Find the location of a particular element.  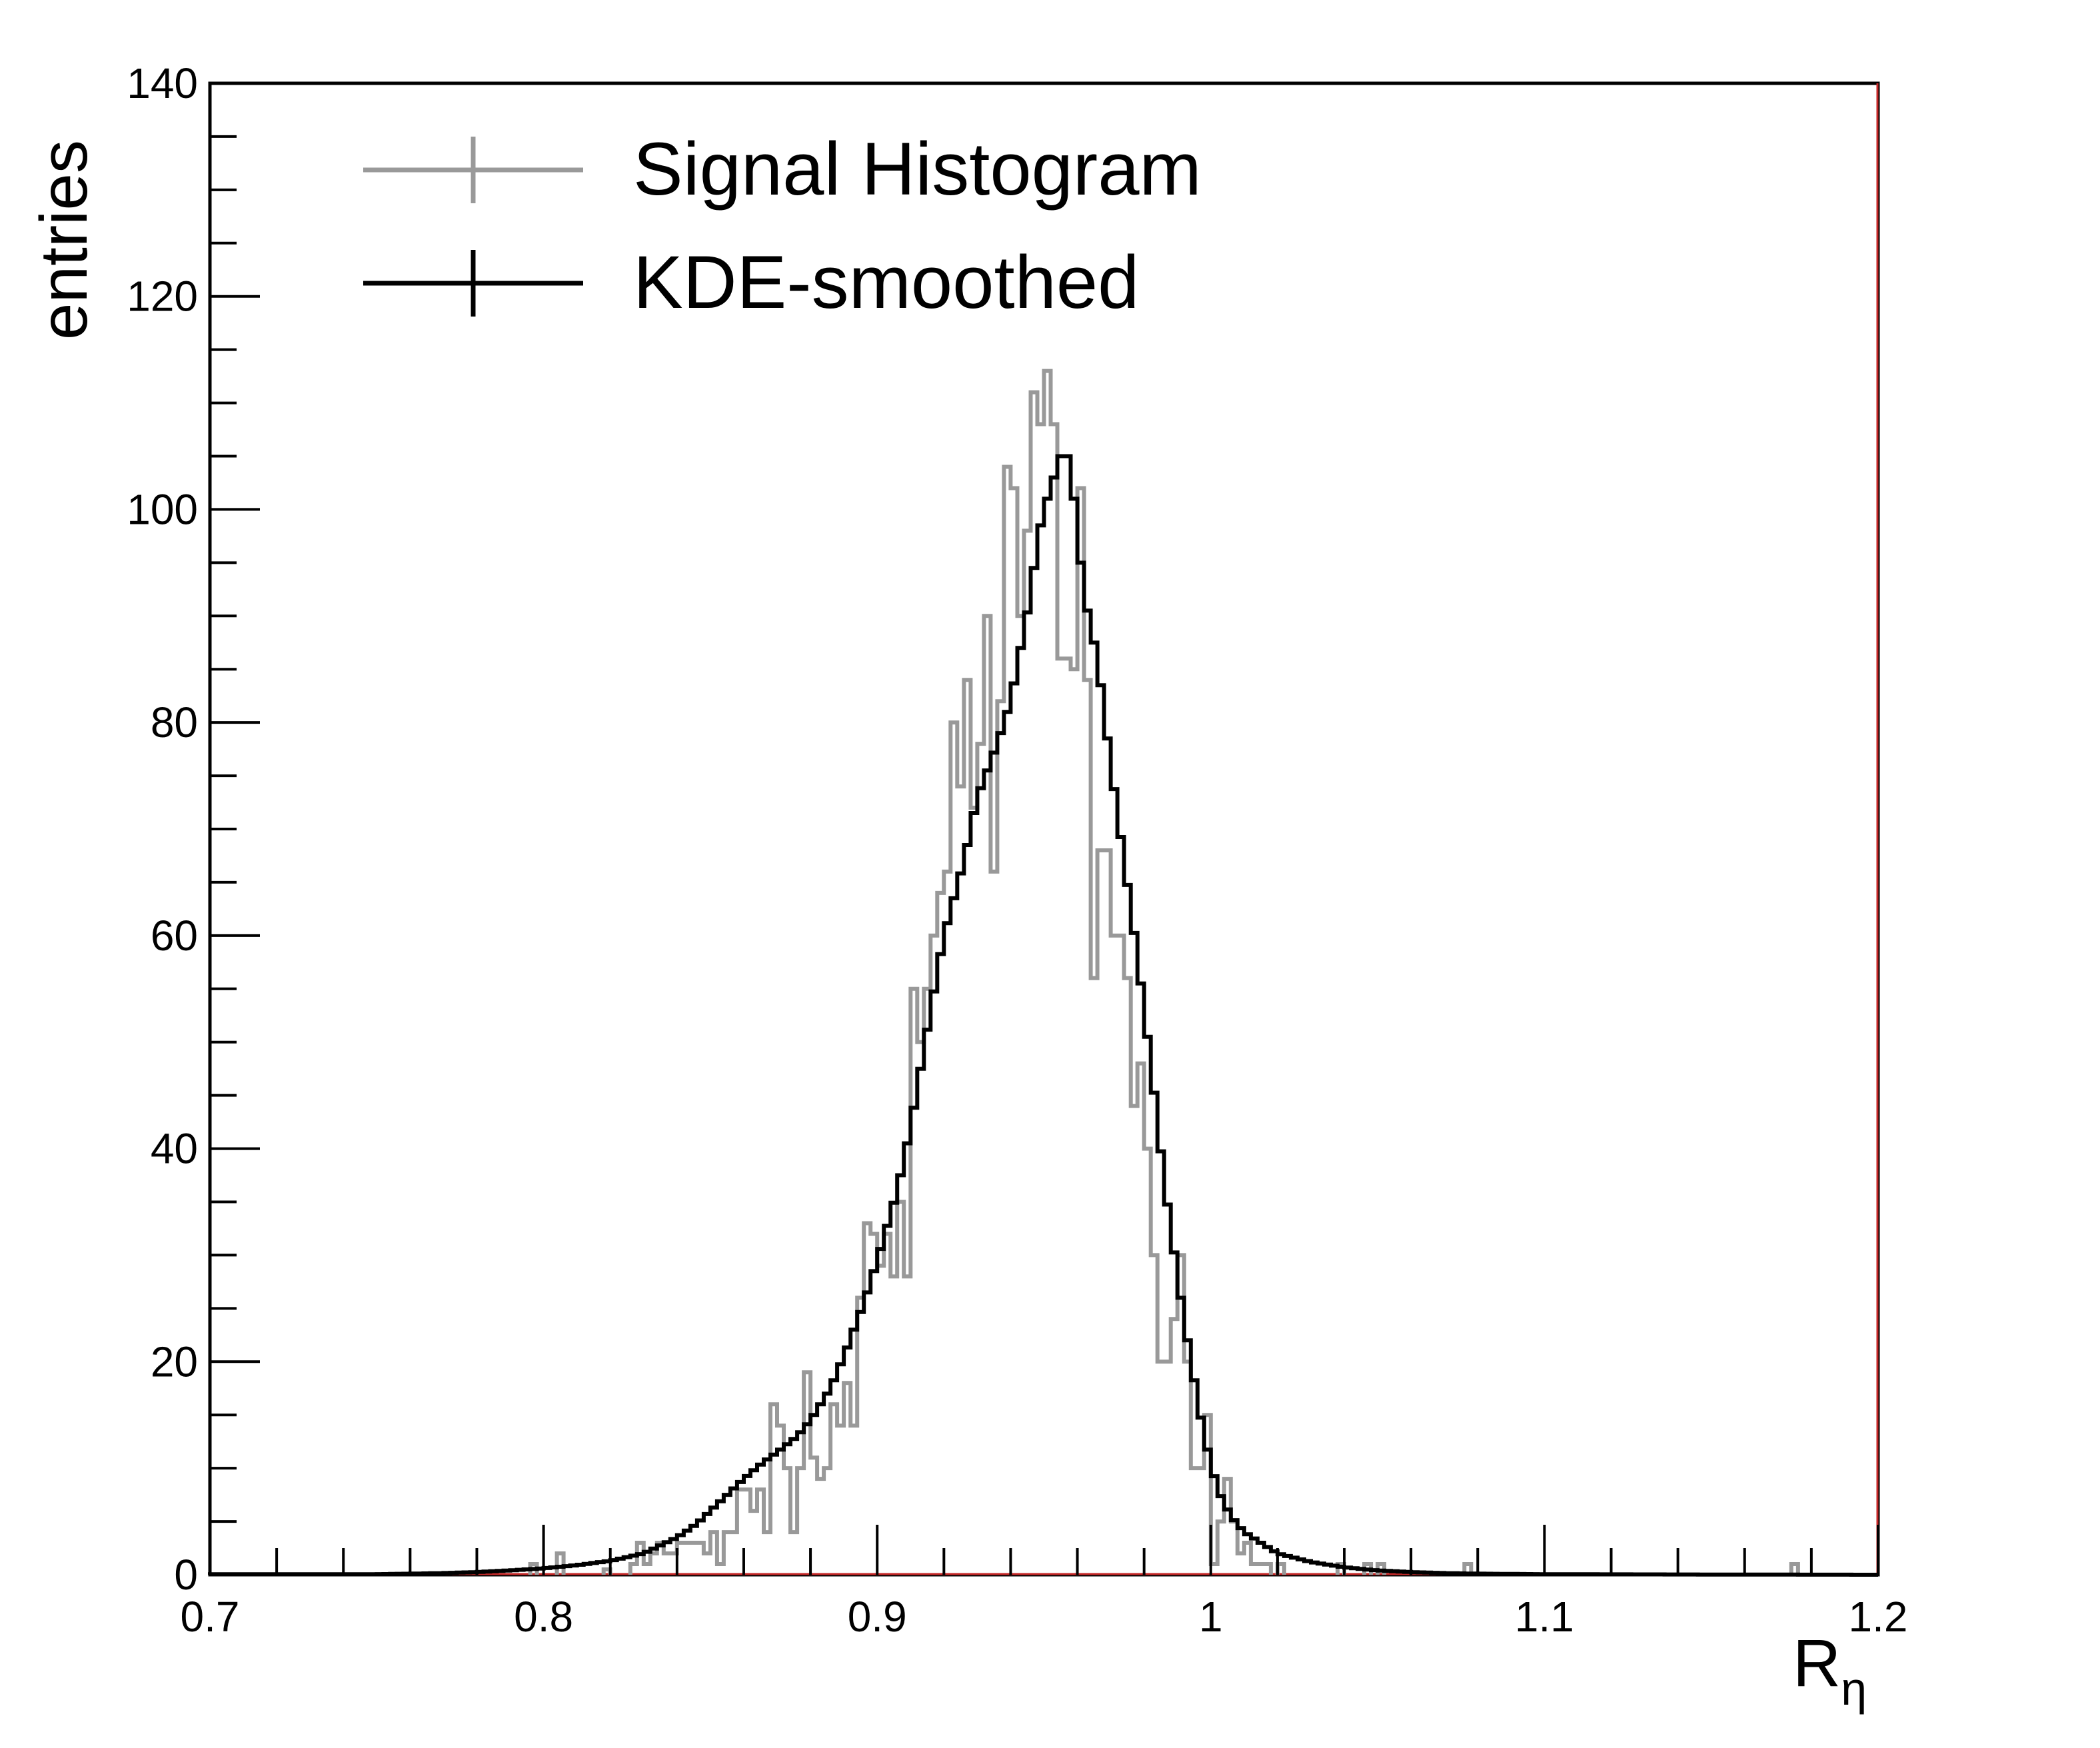

x-axis-title-subscript: η is located at coordinates (1854, 1689).